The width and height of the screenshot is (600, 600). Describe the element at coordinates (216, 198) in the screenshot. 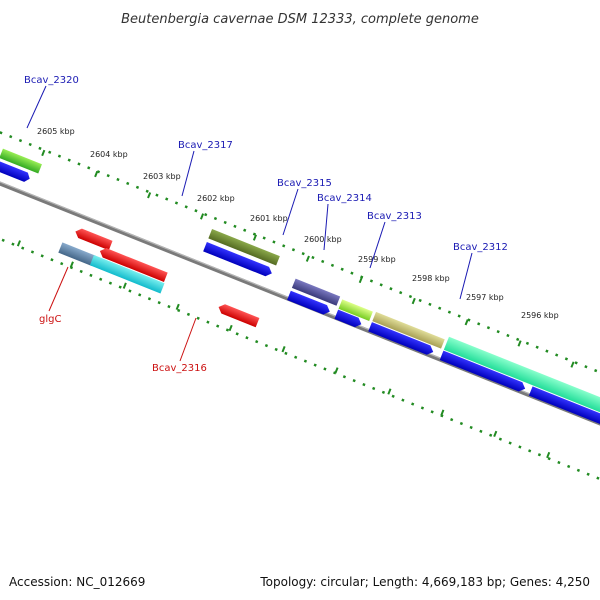

I see `kbp-label-2602: 2602 kbp` at that location.